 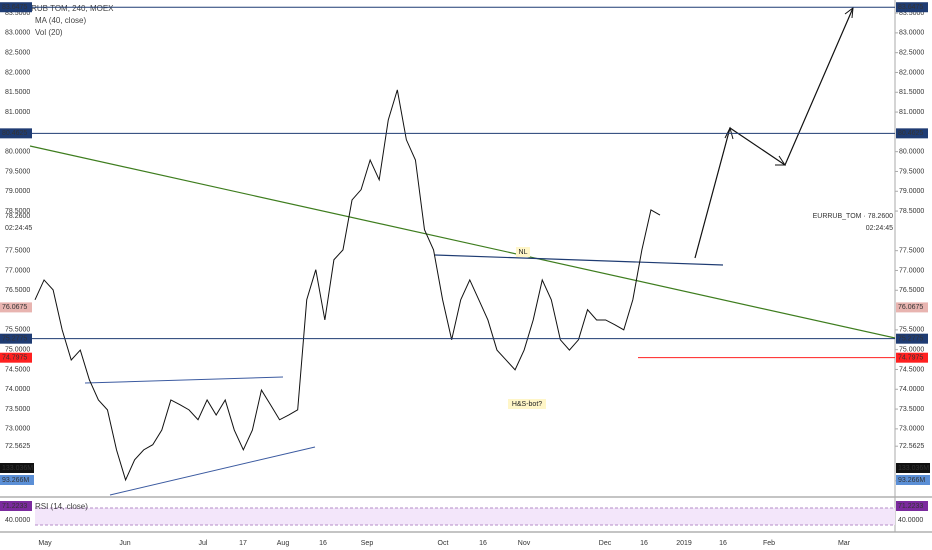 What do you see at coordinates (524, 543) in the screenshot?
I see `time-label: Nov` at bounding box center [524, 543].